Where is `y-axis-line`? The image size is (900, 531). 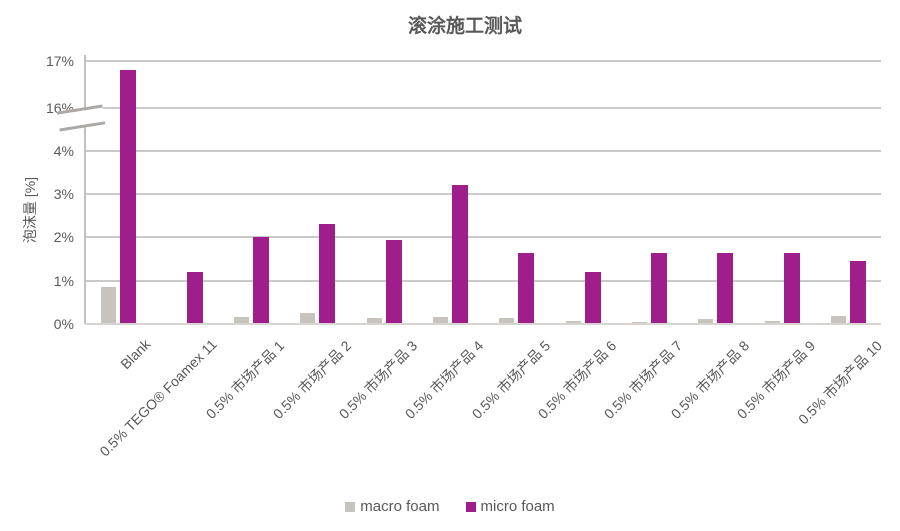 y-axis-line is located at coordinates (85, 189).